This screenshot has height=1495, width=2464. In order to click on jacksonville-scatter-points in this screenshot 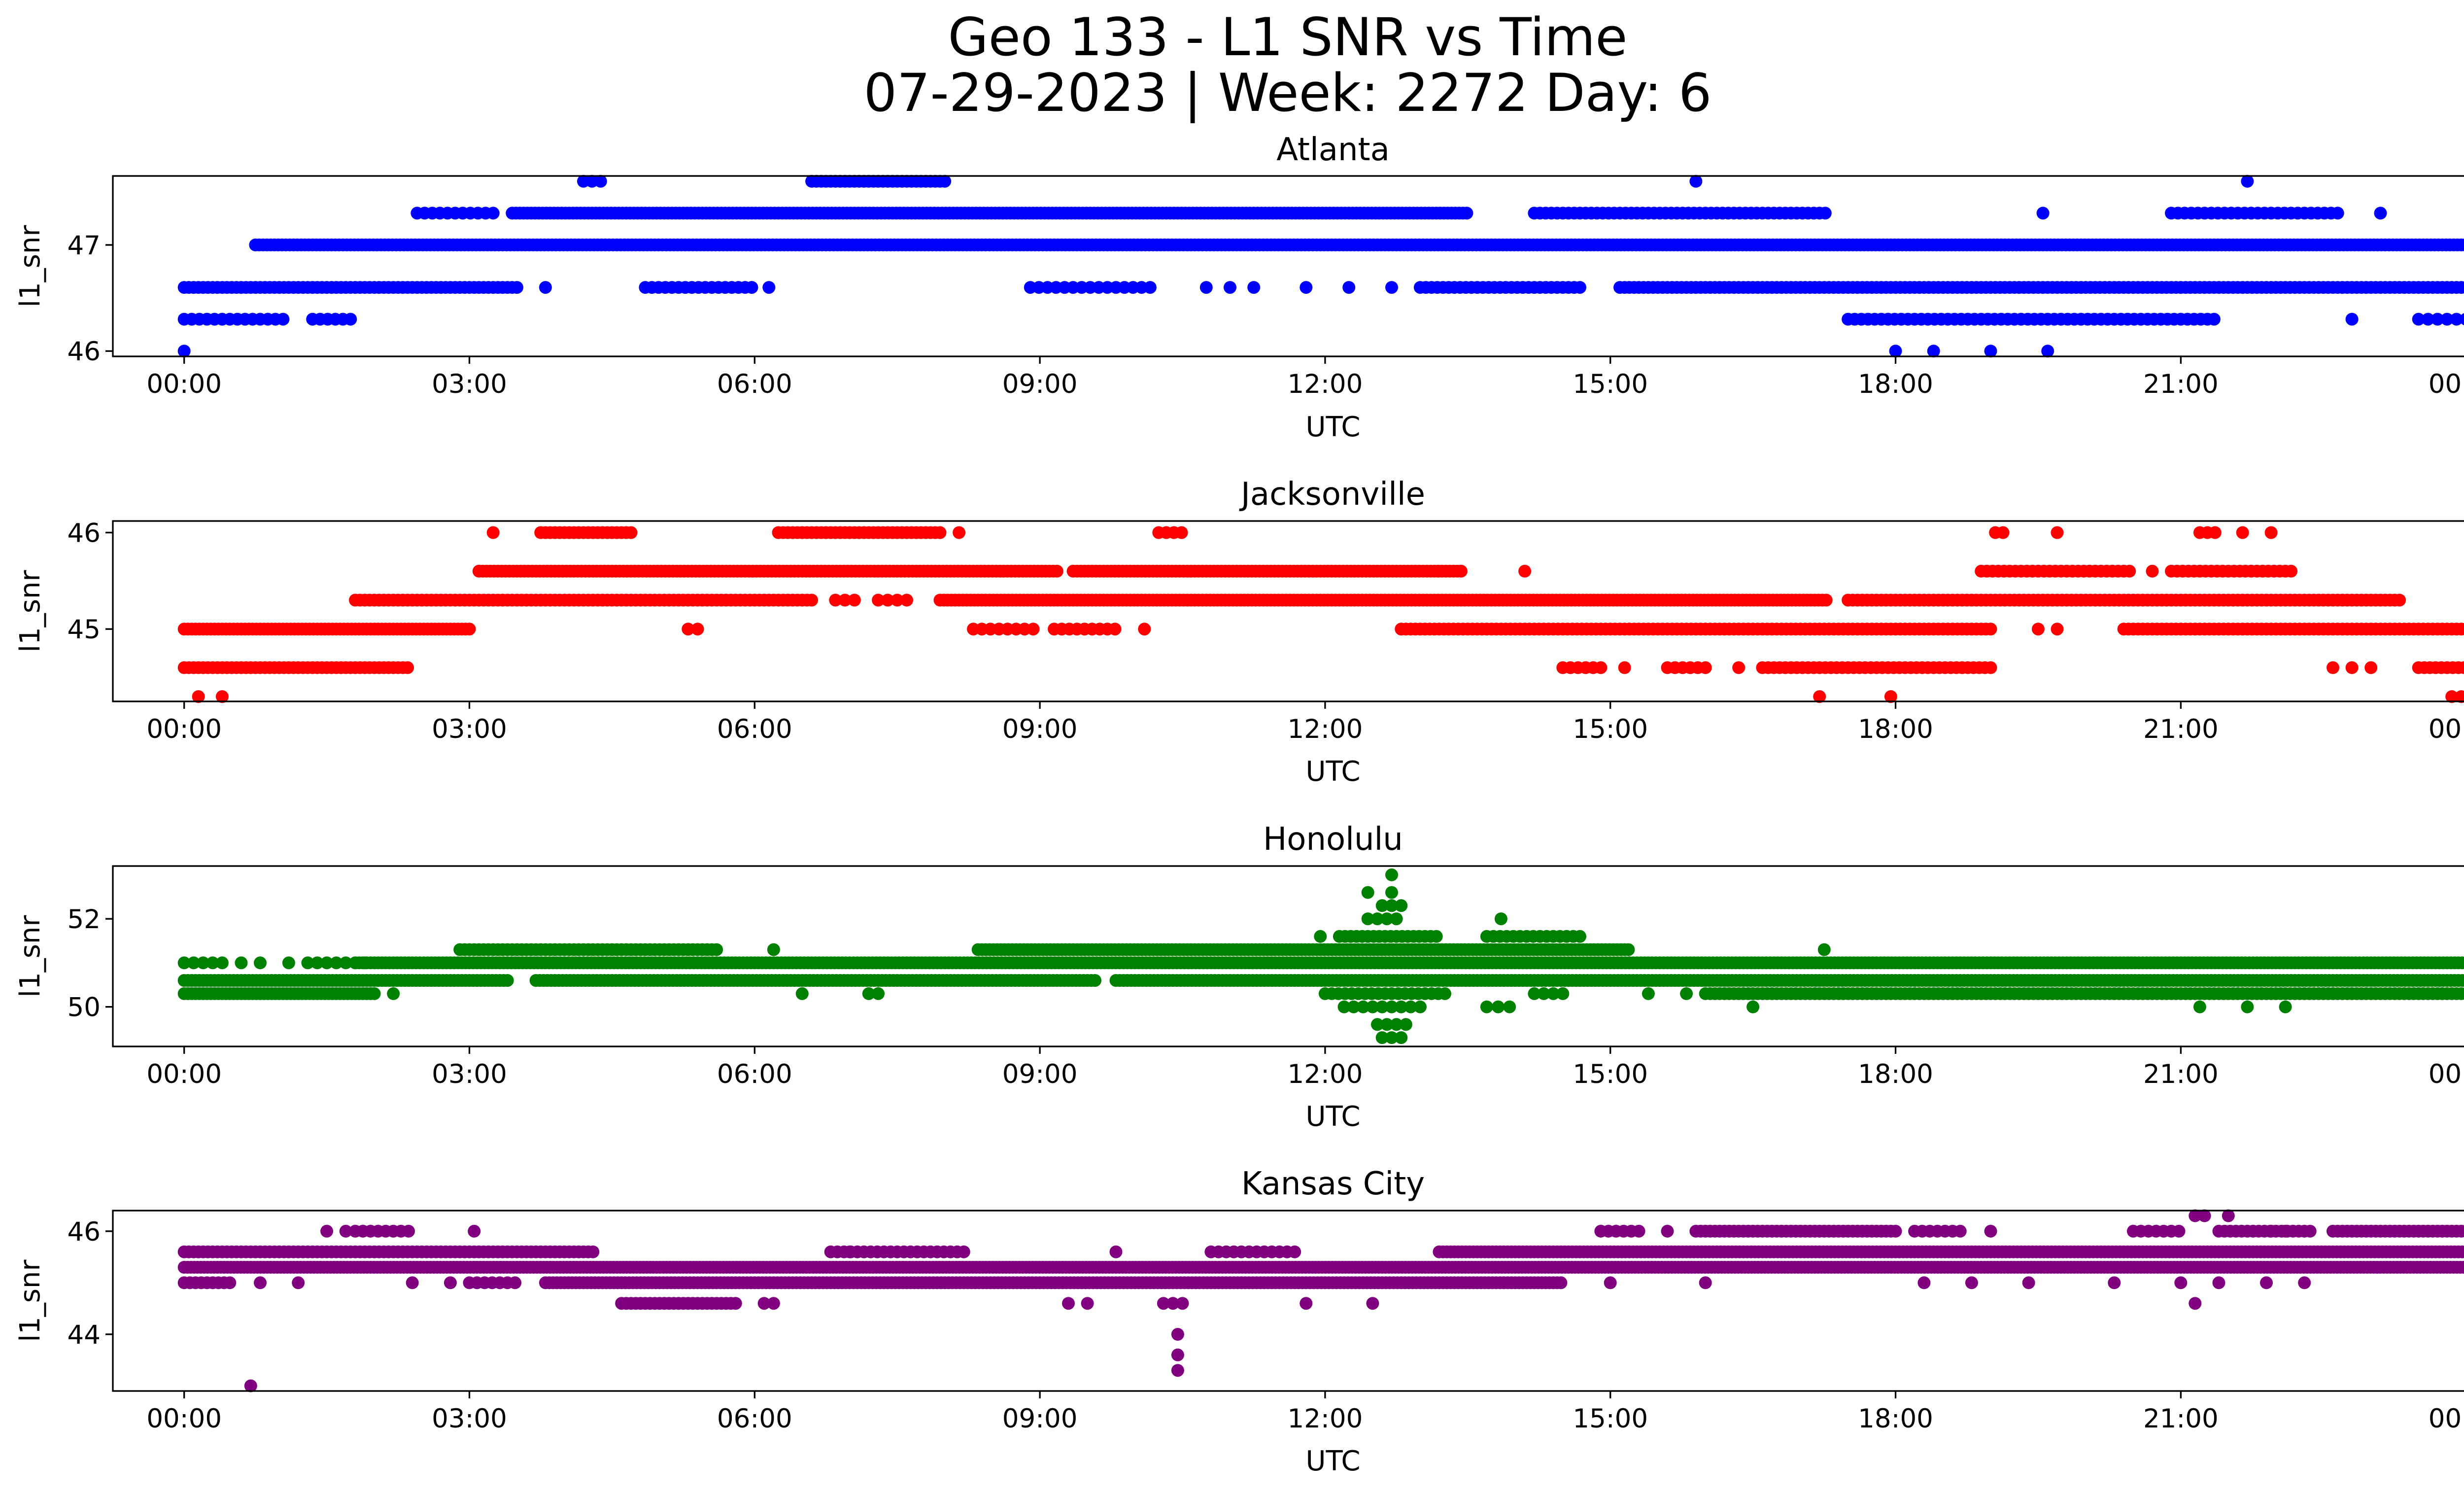, I will do `click(1320, 614)`.